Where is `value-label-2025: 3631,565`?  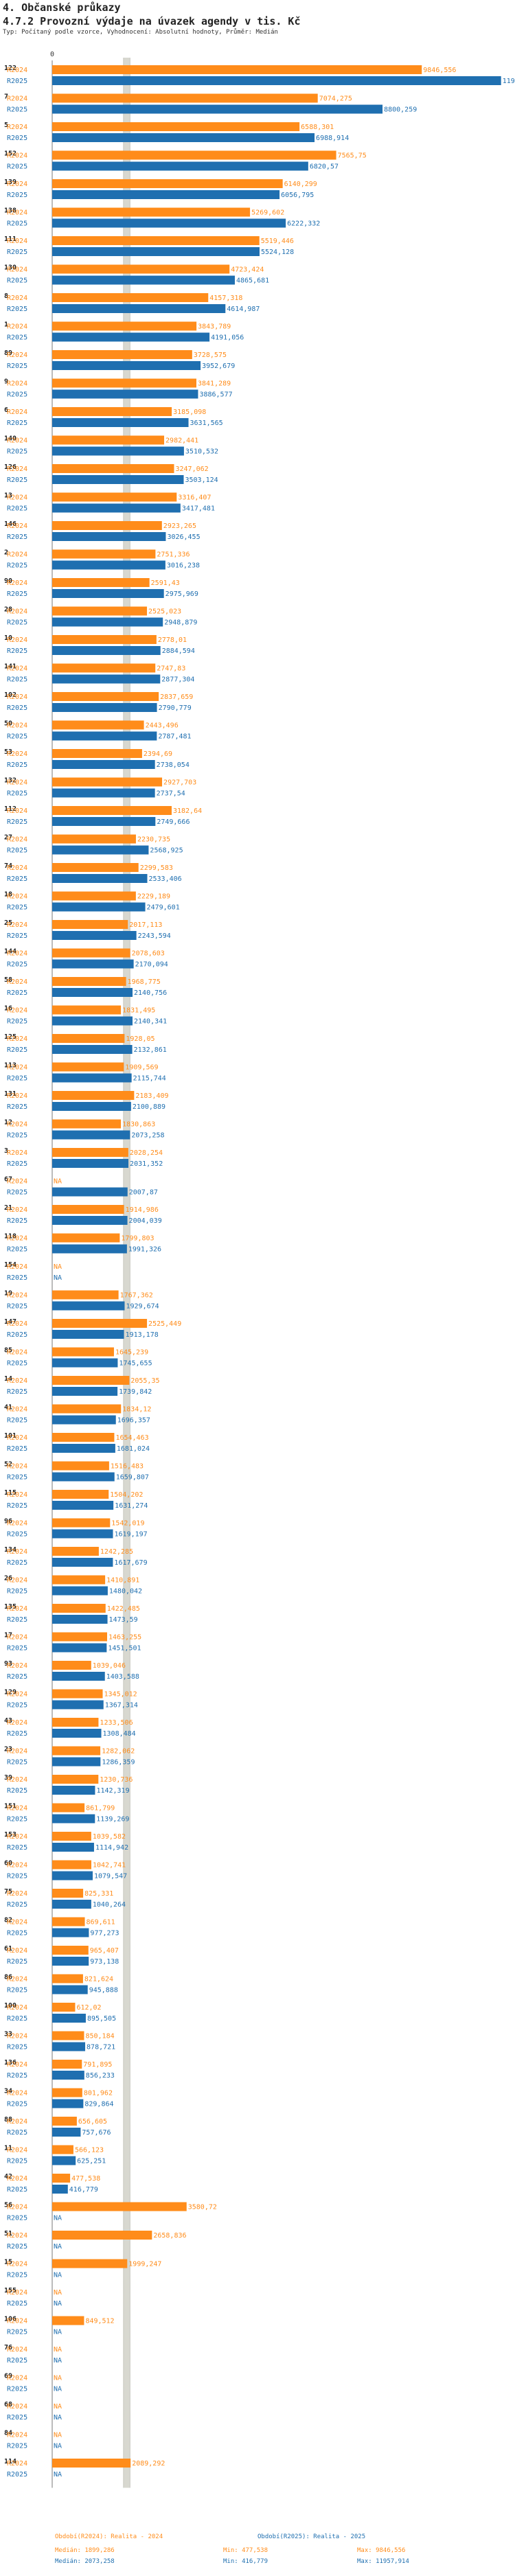 value-label-2025: 3631,565 is located at coordinates (206, 423).